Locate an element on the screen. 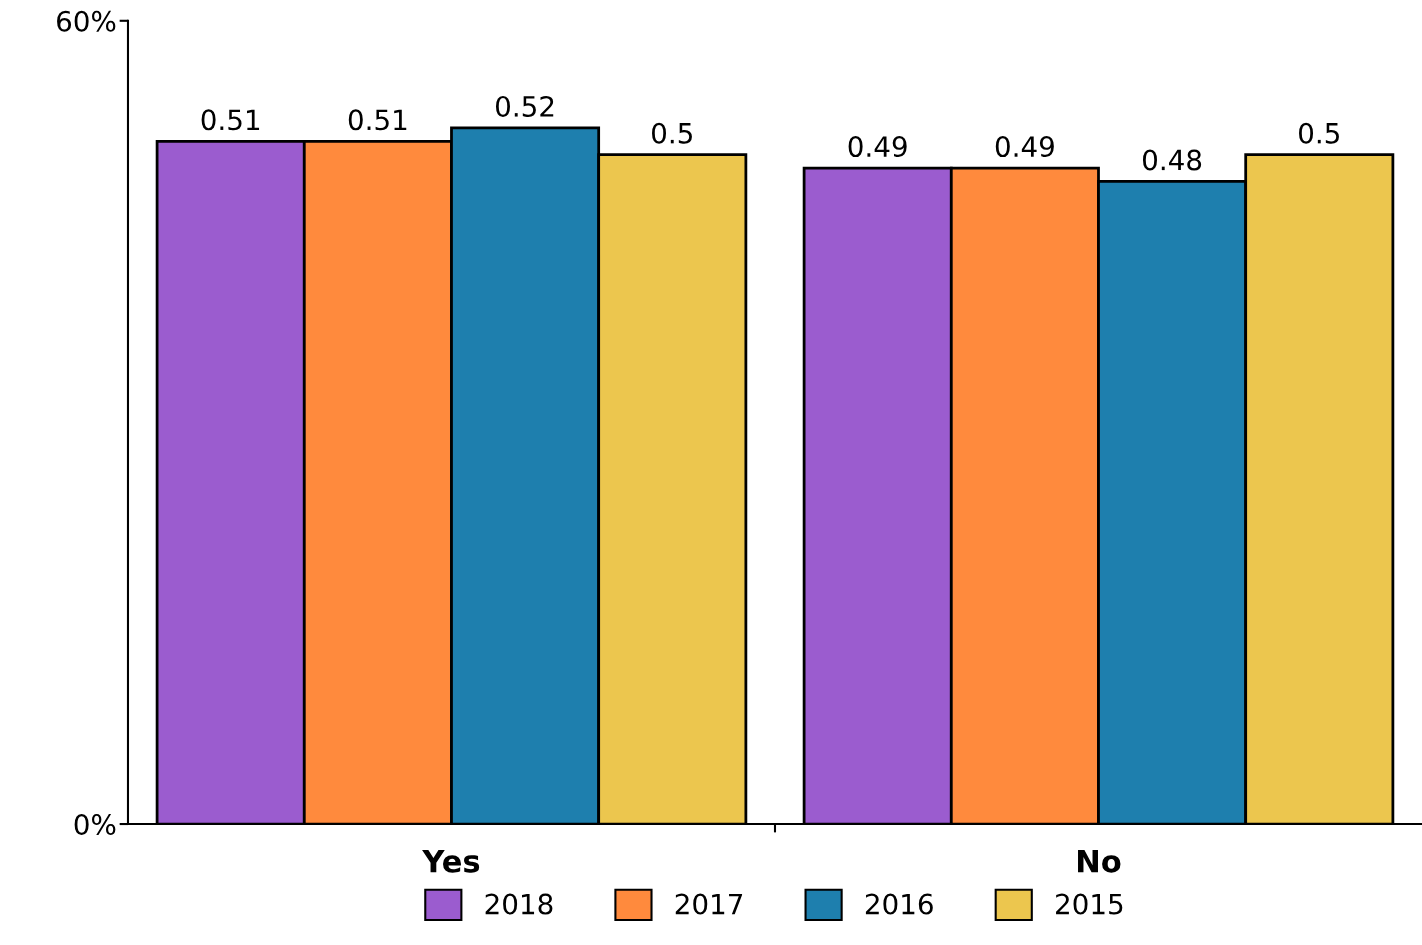 The width and height of the screenshot is (1422, 945). x-tick-label: Yes is located at coordinates (451, 861).